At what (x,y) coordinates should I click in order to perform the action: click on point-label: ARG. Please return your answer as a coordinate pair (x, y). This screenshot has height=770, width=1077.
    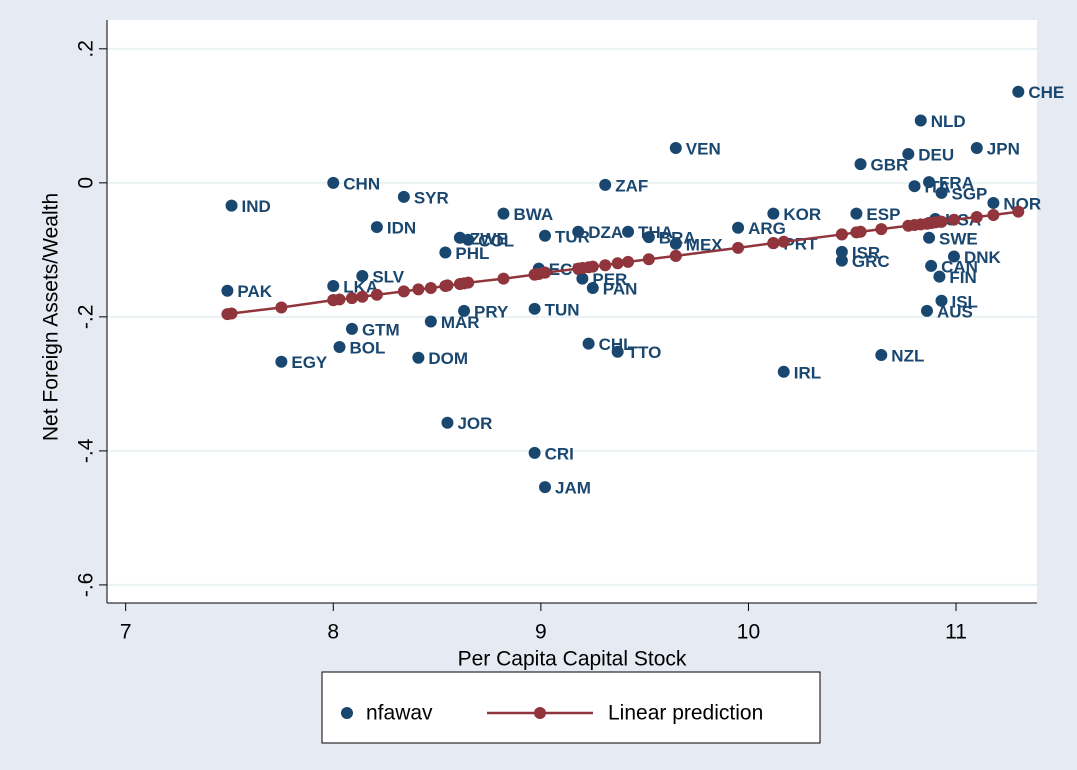
    Looking at the image, I should click on (767, 228).